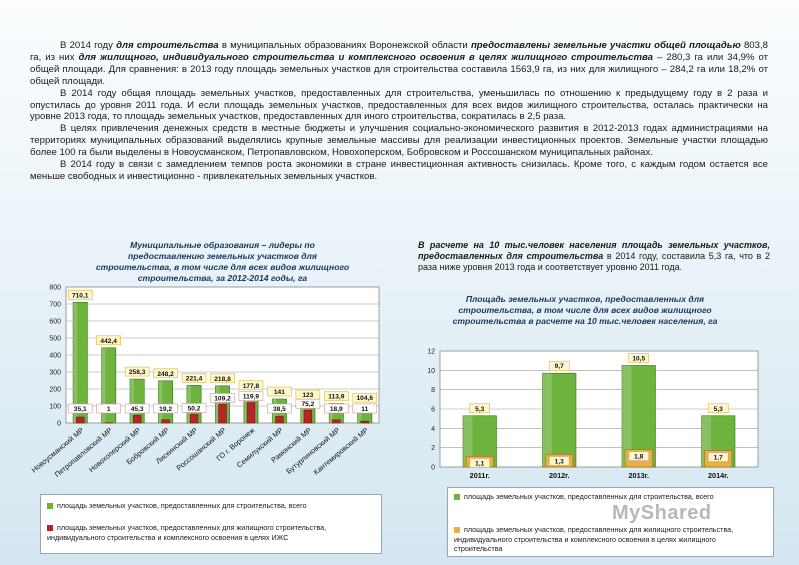 This screenshot has width=799, height=565. I want to click on value-label-housing: 1,8, so click(638, 457).